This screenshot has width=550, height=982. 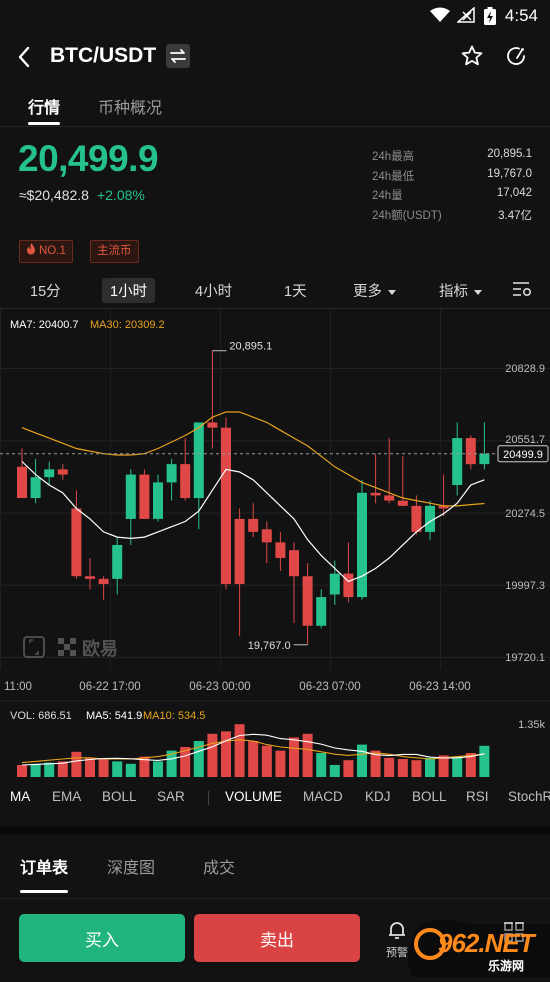 What do you see at coordinates (20, 796) in the screenshot?
I see `indicator-ma: MA` at bounding box center [20, 796].